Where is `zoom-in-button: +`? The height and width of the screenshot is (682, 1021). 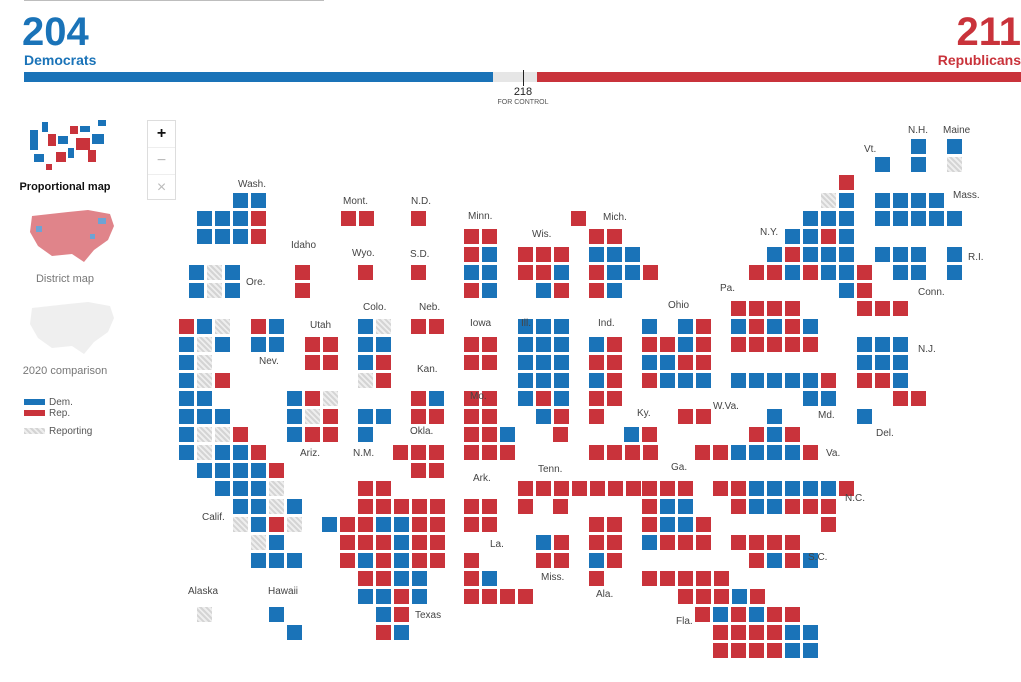 zoom-in-button: + is located at coordinates (161, 134).